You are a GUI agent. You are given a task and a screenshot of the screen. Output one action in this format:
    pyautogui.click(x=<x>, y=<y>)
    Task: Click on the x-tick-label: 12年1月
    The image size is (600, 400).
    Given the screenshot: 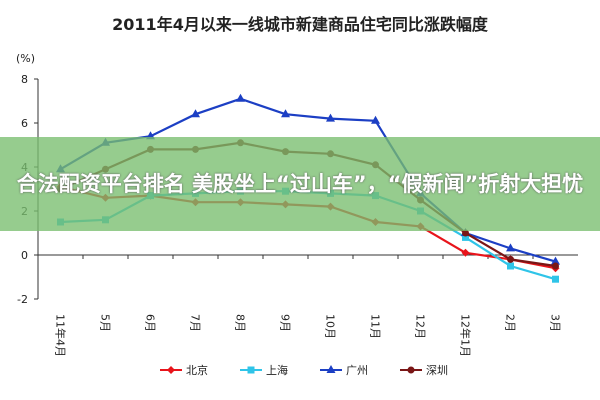 What is the action you would take?
    pyautogui.click(x=466, y=335)
    